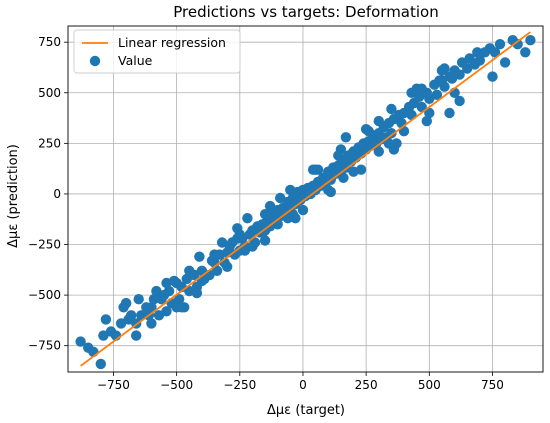 This screenshot has height=423, width=550. Describe the element at coordinates (492, 385) in the screenshot. I see `x-tick-label: 750` at that location.